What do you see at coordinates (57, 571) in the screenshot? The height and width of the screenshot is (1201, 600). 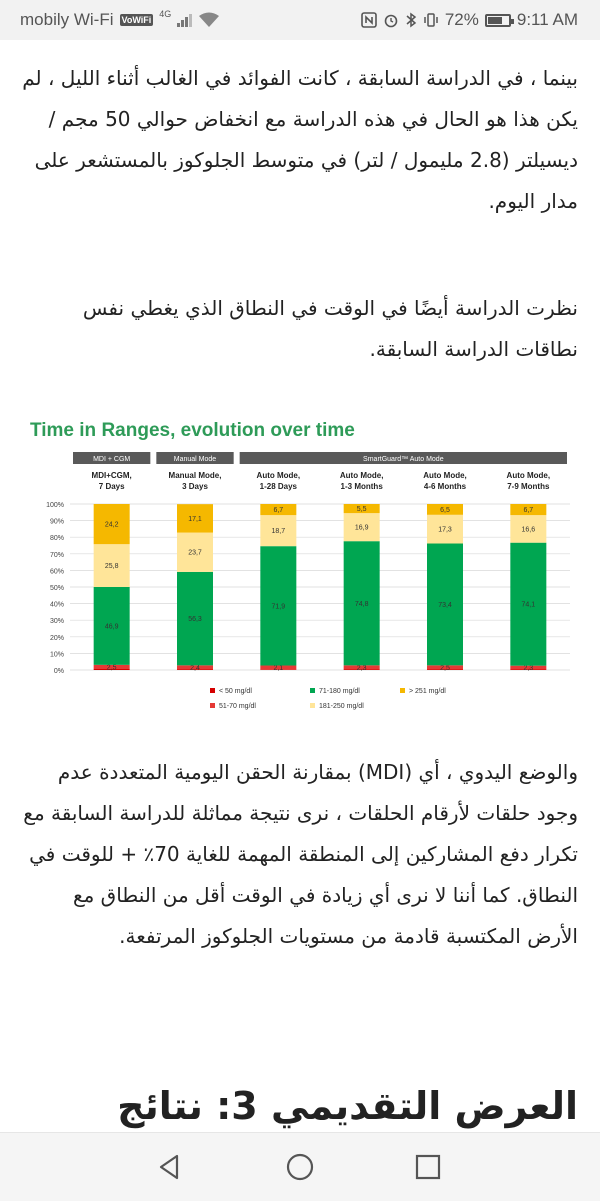 I see `y-tick-label: 60%` at bounding box center [57, 571].